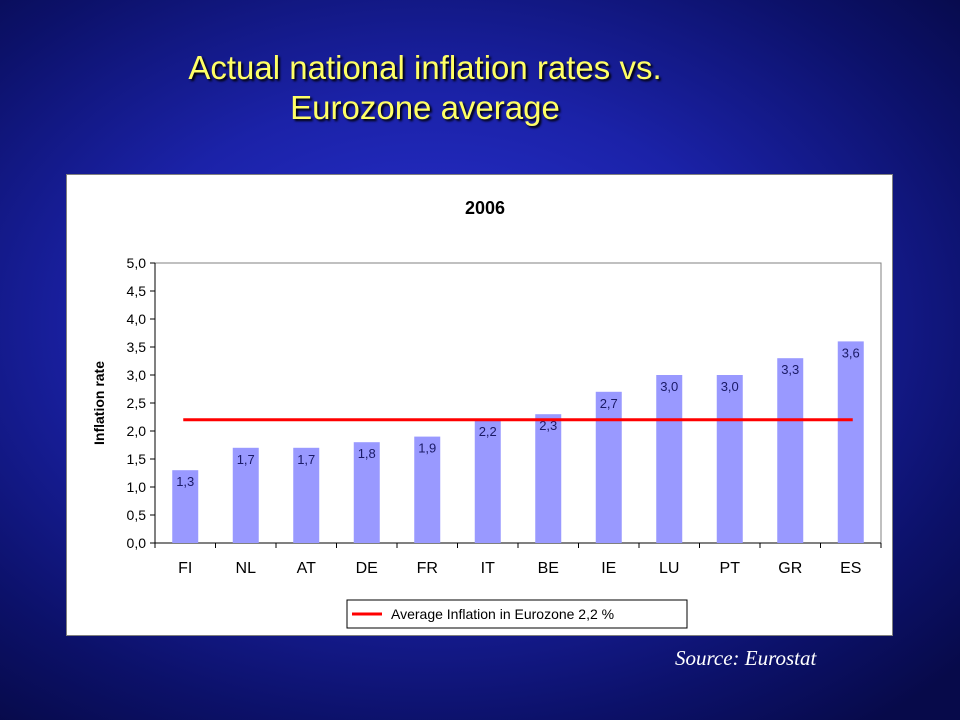  What do you see at coordinates (185, 568) in the screenshot?
I see `x-tick-label: FI` at bounding box center [185, 568].